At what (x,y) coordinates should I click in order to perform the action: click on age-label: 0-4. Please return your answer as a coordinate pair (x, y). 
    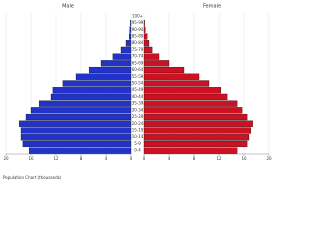
    Looking at the image, I should click on (137, 150).